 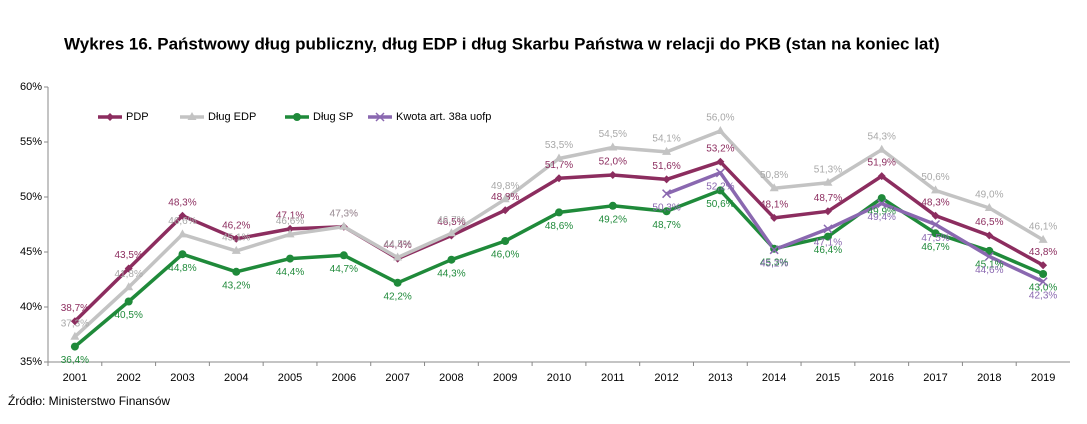 I want to click on value-label: 54,3%, so click(x=882, y=136).